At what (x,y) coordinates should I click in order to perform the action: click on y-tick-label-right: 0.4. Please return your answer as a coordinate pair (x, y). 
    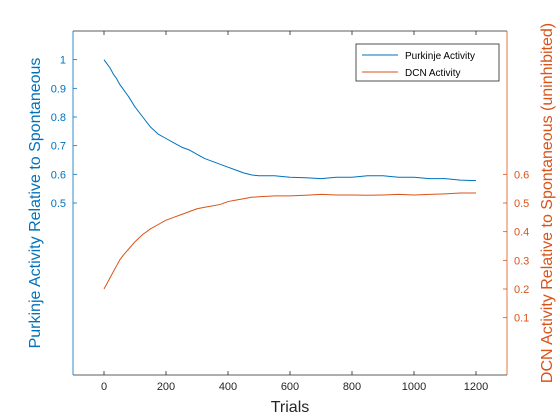
    Looking at the image, I should click on (521, 233).